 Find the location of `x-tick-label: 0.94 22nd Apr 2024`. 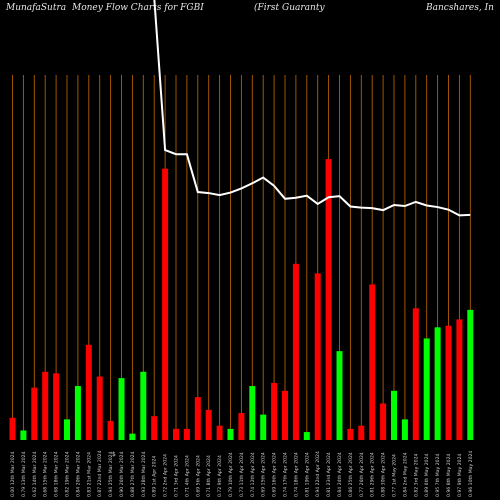

x-tick-label: 0.94 22nd Apr 2024 is located at coordinates (318, 474).